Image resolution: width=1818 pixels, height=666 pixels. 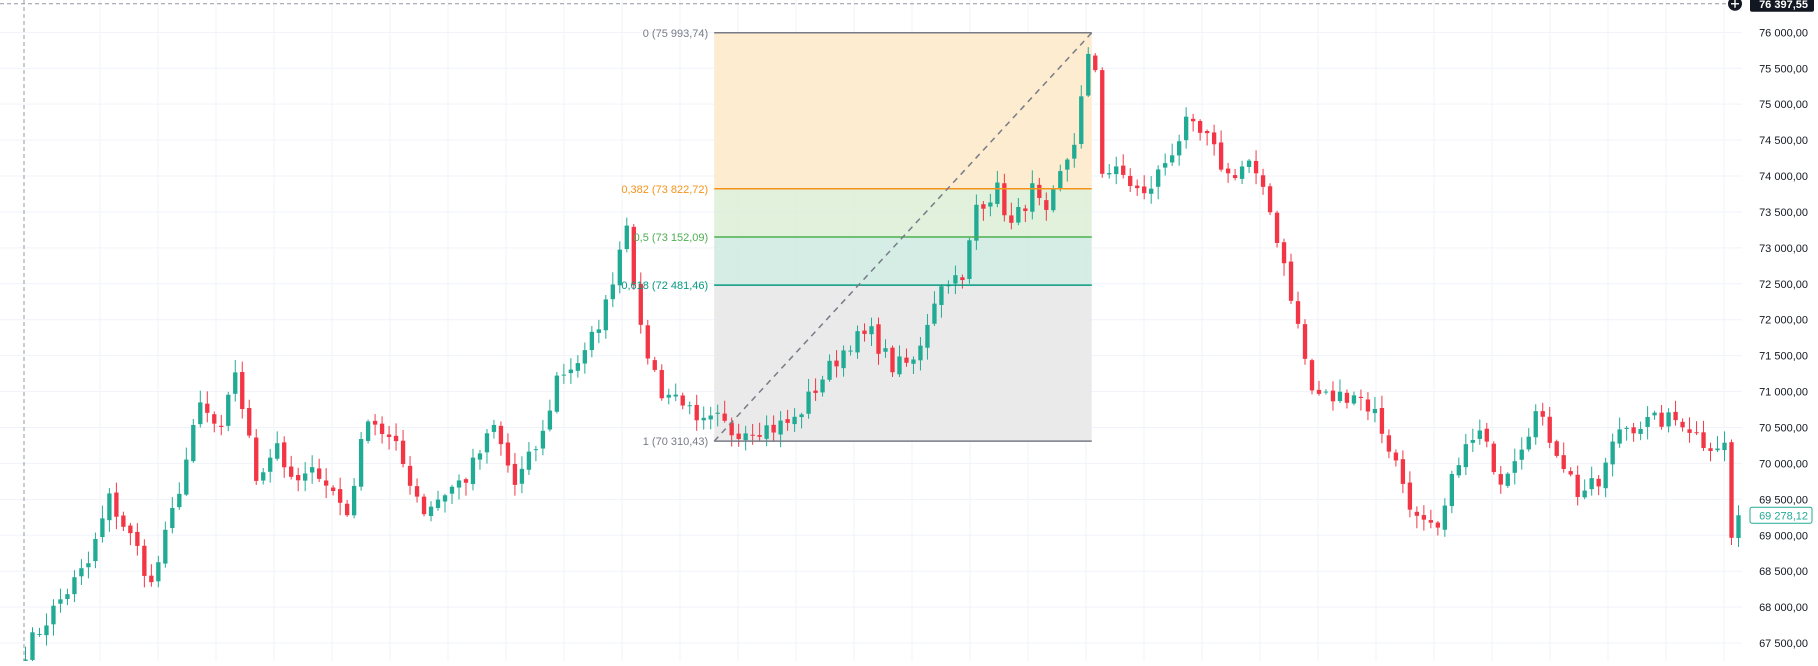 What do you see at coordinates (671, 238) in the screenshot?
I see `fib-level-label: 0,5 (73 152,09)` at bounding box center [671, 238].